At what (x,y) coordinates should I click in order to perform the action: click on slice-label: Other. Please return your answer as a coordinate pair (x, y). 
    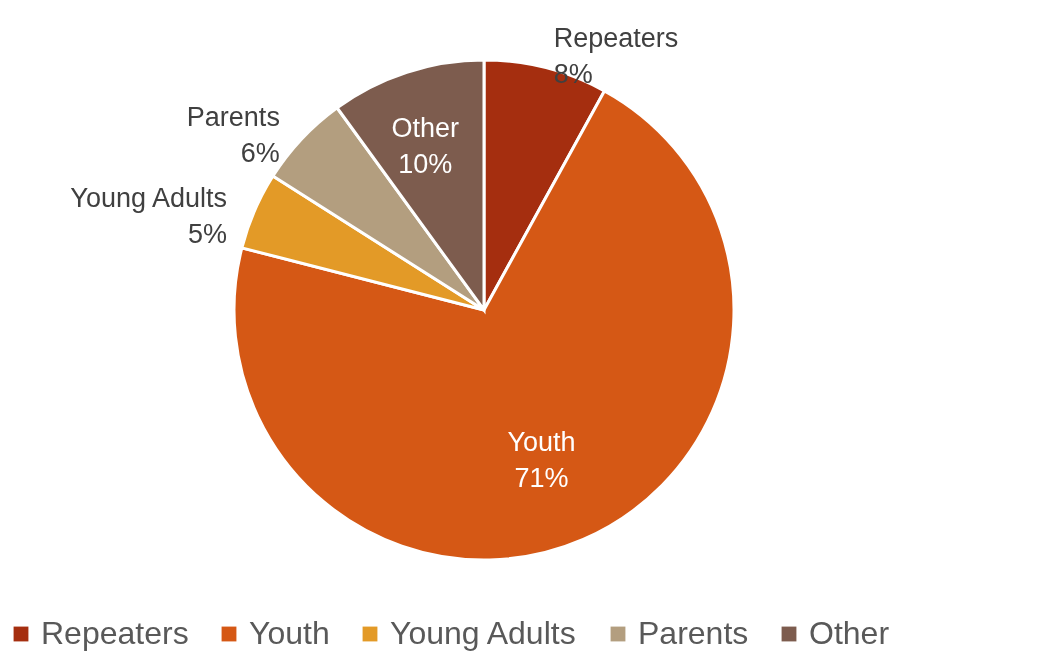
    Looking at the image, I should click on (425, 128).